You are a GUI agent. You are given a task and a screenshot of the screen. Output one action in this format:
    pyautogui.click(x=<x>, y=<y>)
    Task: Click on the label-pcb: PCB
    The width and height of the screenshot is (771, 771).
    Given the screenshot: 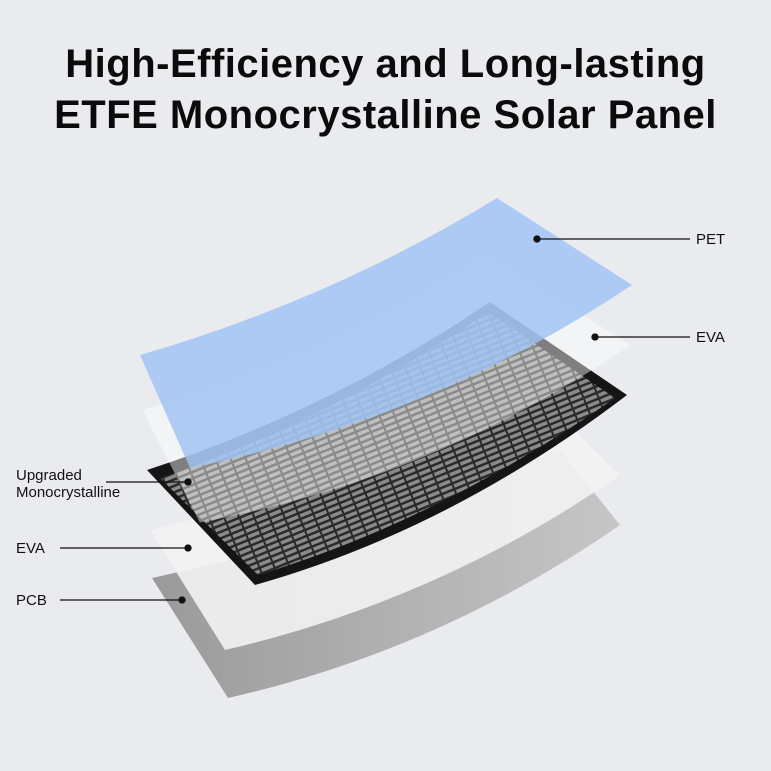 What is the action you would take?
    pyautogui.click(x=31, y=600)
    